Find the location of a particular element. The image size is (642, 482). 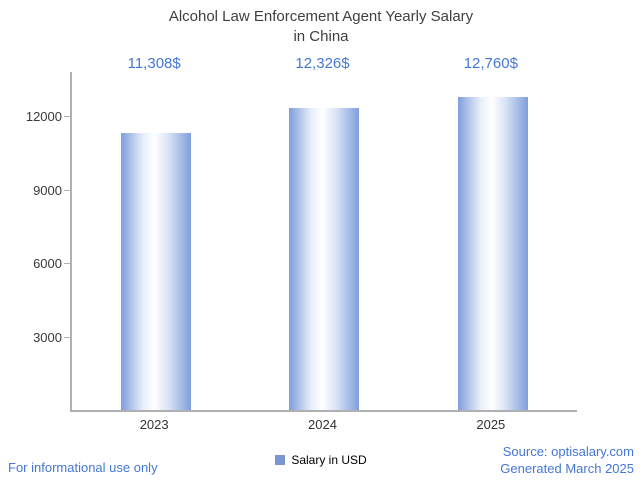

value-label-2023: 11,308$ is located at coordinates (154, 63).